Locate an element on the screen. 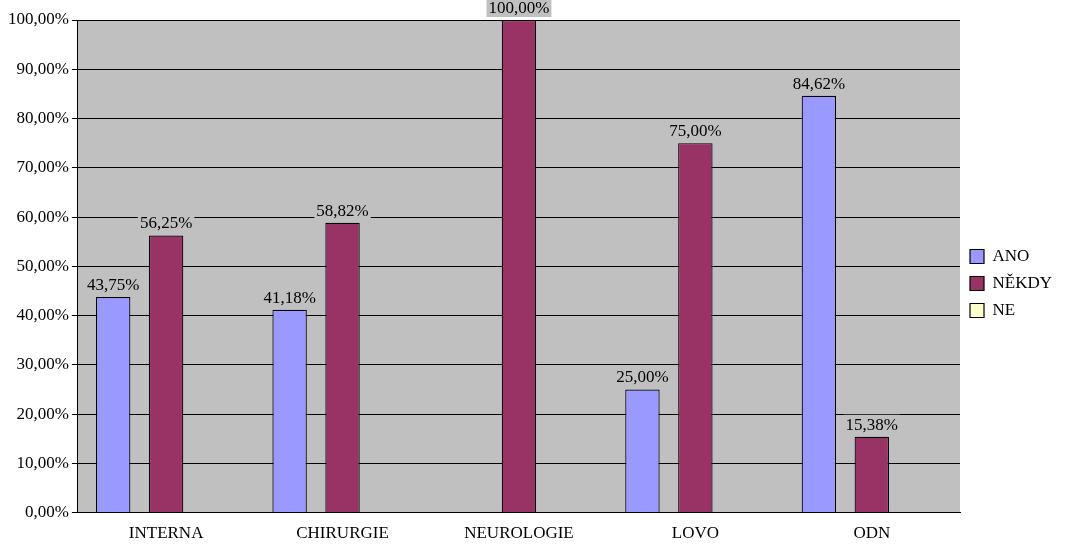 The height and width of the screenshot is (552, 1072). y-tick-label: 50,00% is located at coordinates (42, 265).